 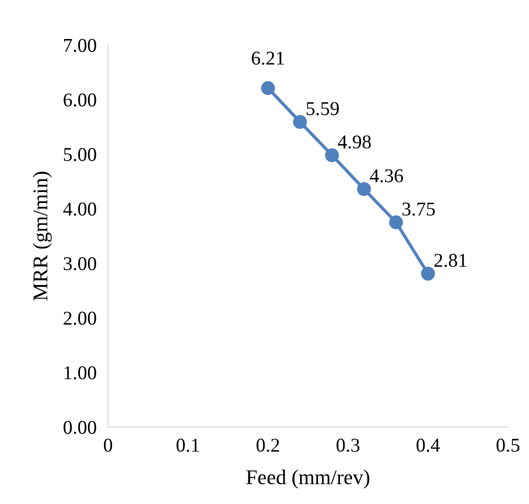 What do you see at coordinates (80, 318) in the screenshot?
I see `y-tick-label: 2.00` at bounding box center [80, 318].